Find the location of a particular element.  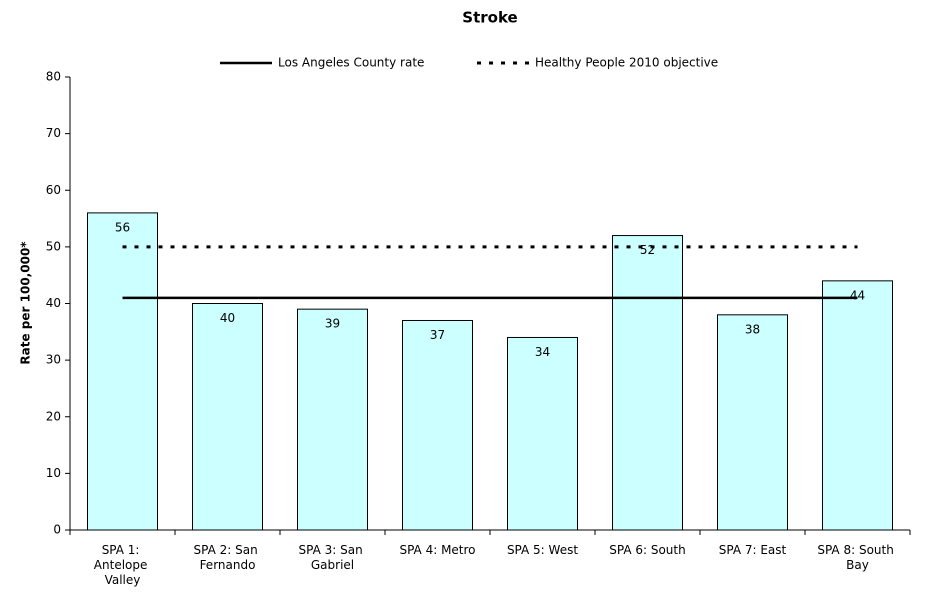

y-tick-label: 30 is located at coordinates (53, 360).